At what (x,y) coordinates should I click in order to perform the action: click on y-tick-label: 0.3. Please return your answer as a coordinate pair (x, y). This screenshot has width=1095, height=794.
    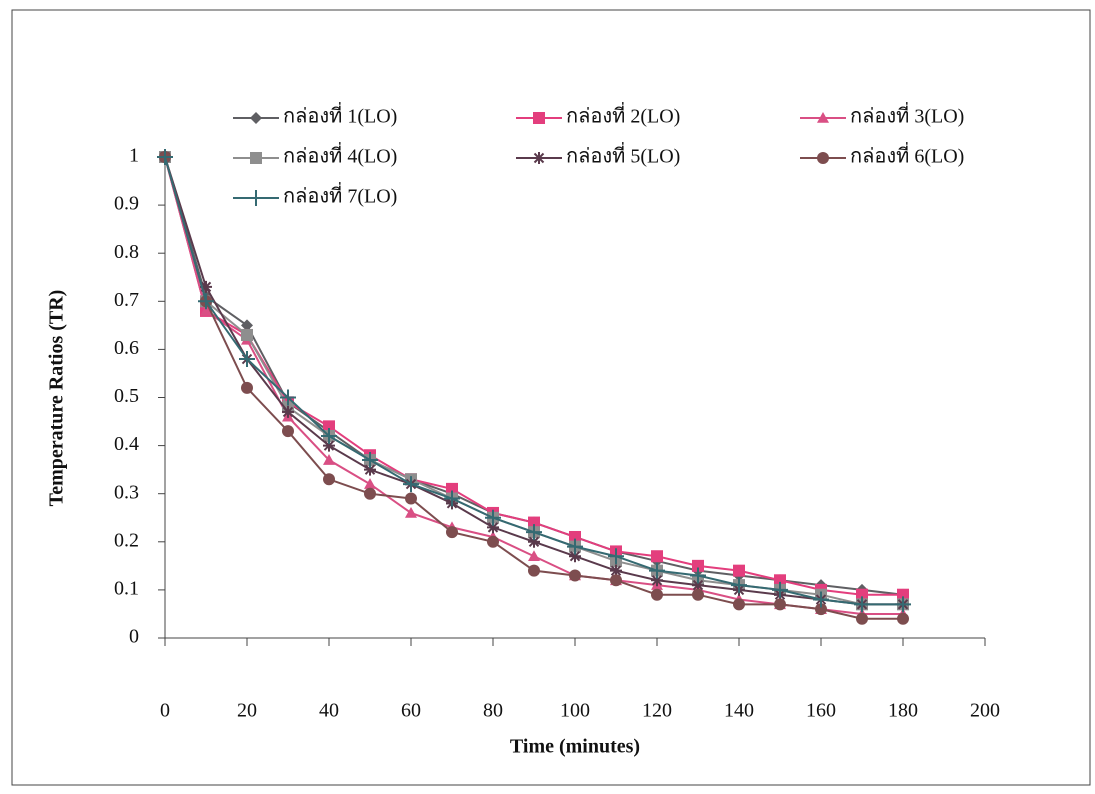
    Looking at the image, I should click on (126, 492).